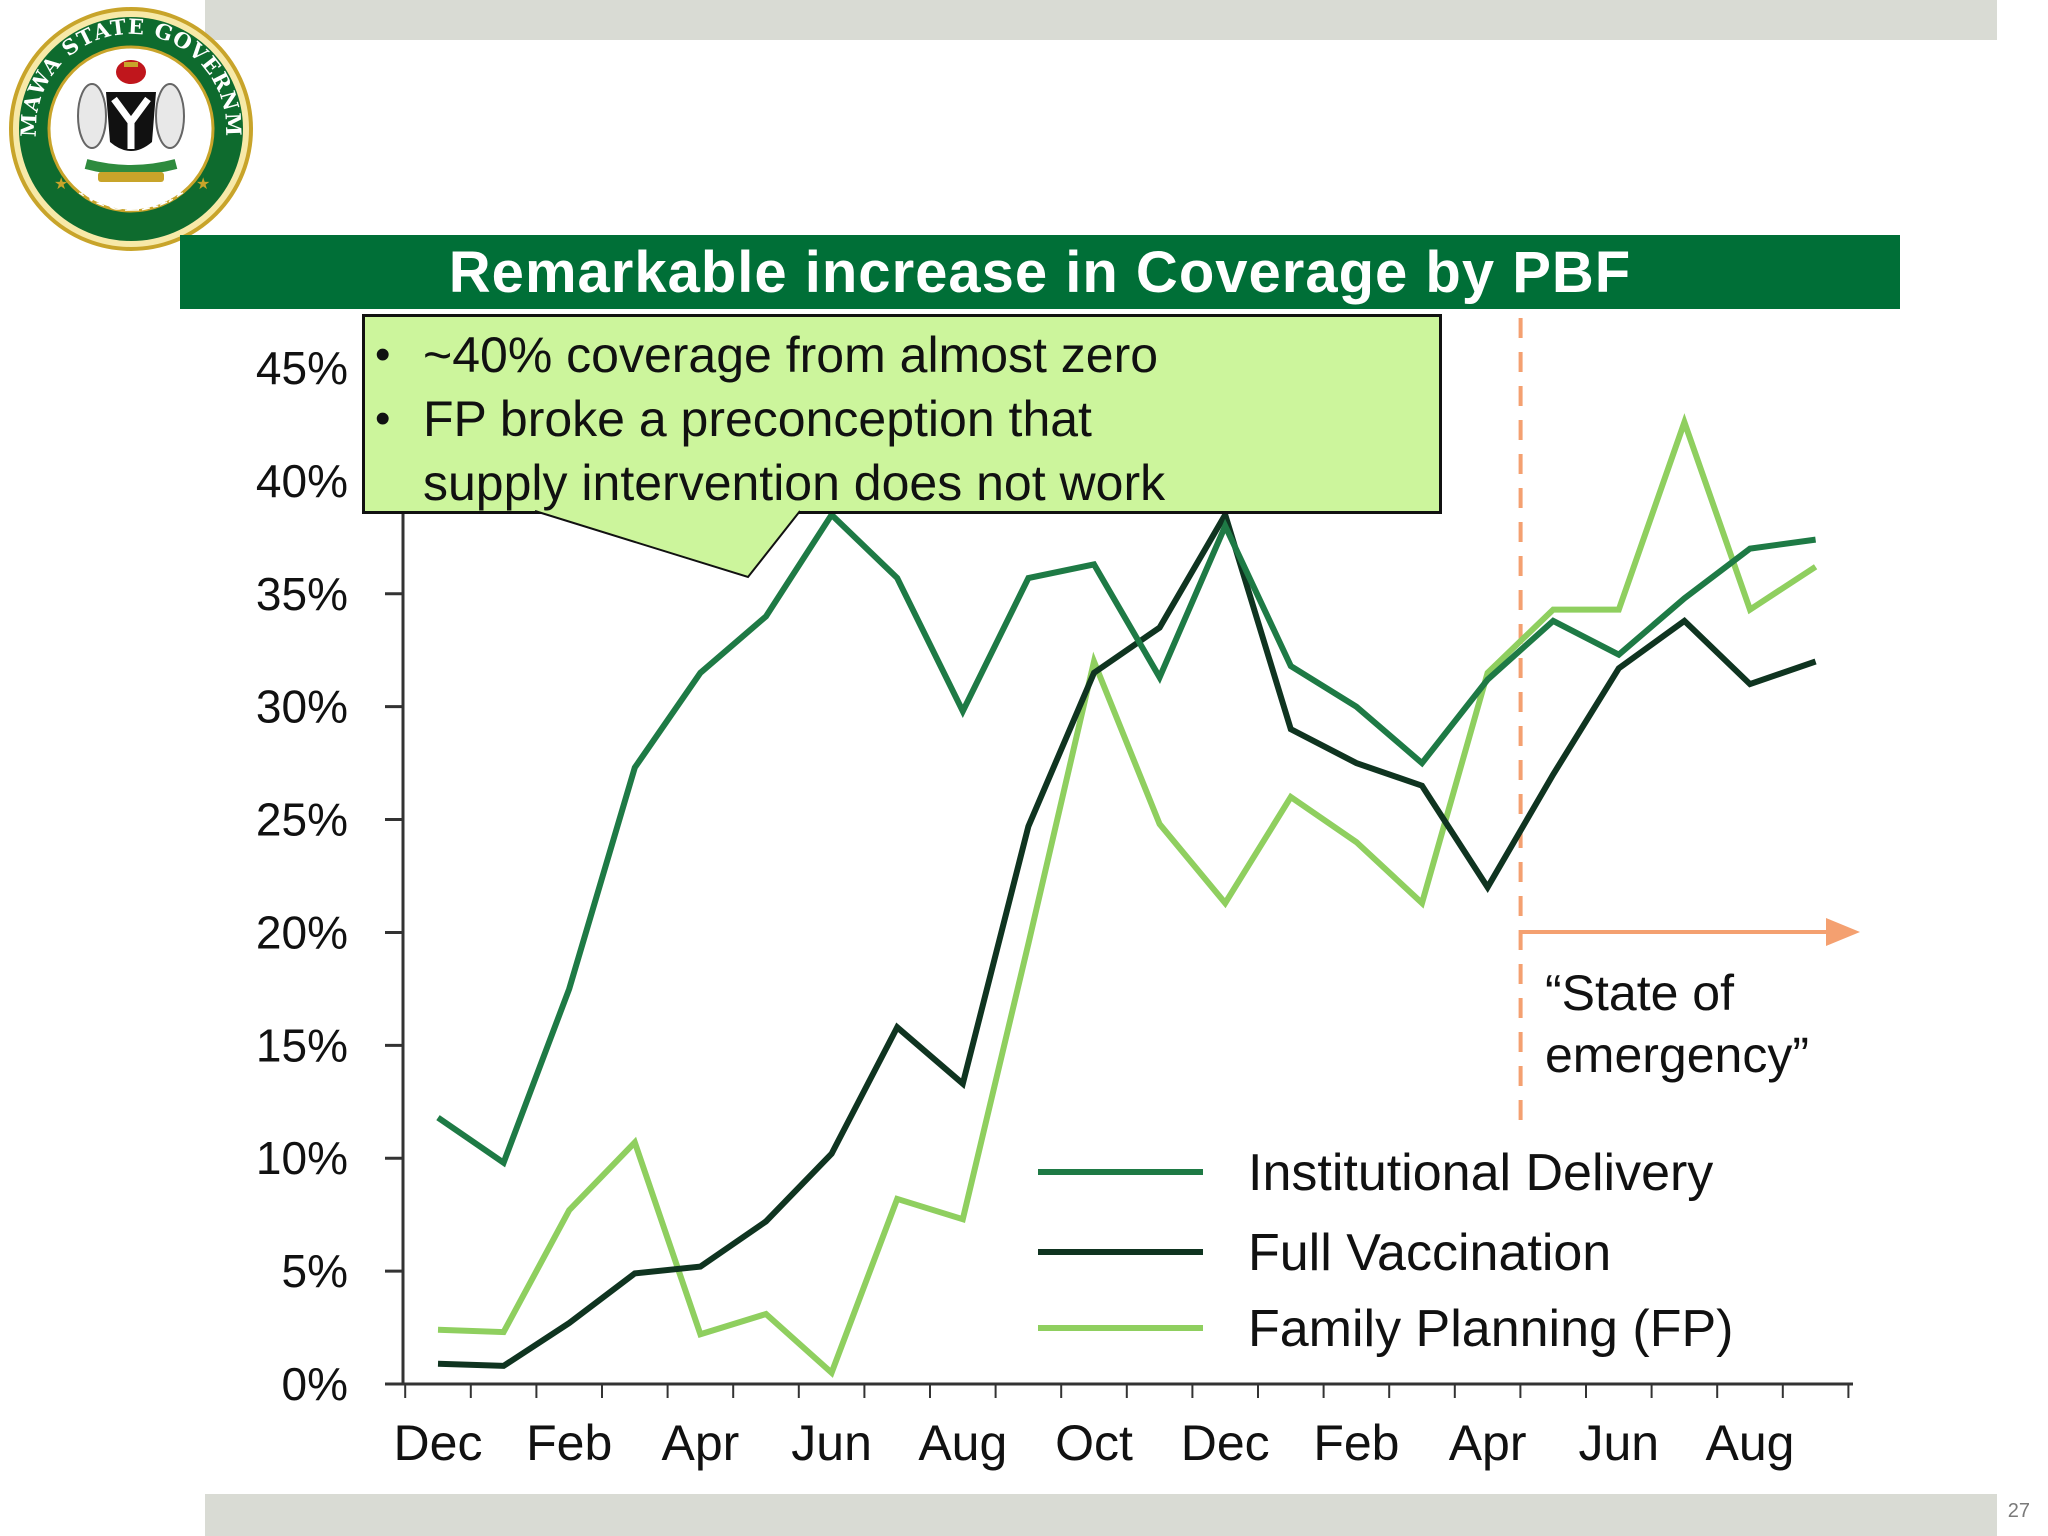 The width and height of the screenshot is (2048, 1536). I want to click on y-tick-label: 0%, so click(315, 1384).